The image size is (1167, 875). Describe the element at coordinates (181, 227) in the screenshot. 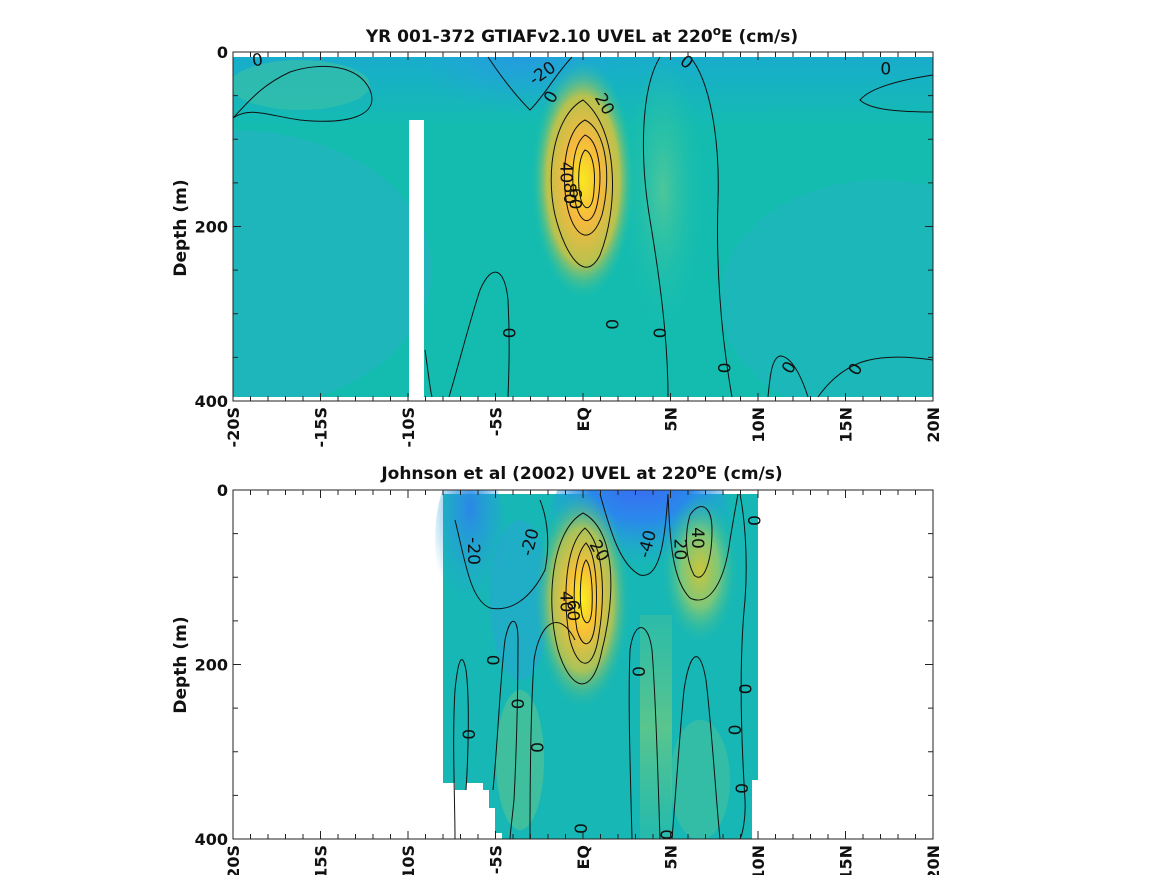

I see `top-panel-ylabel: Depth (m)` at that location.